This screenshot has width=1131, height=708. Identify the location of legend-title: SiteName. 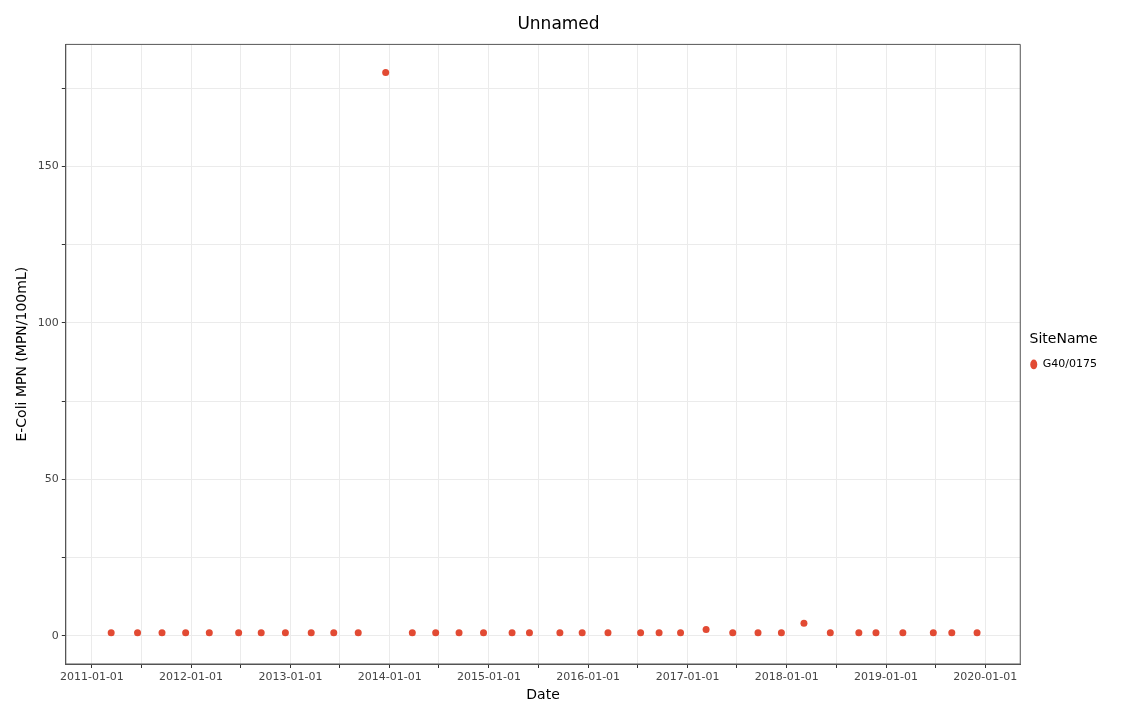
(1063, 337).